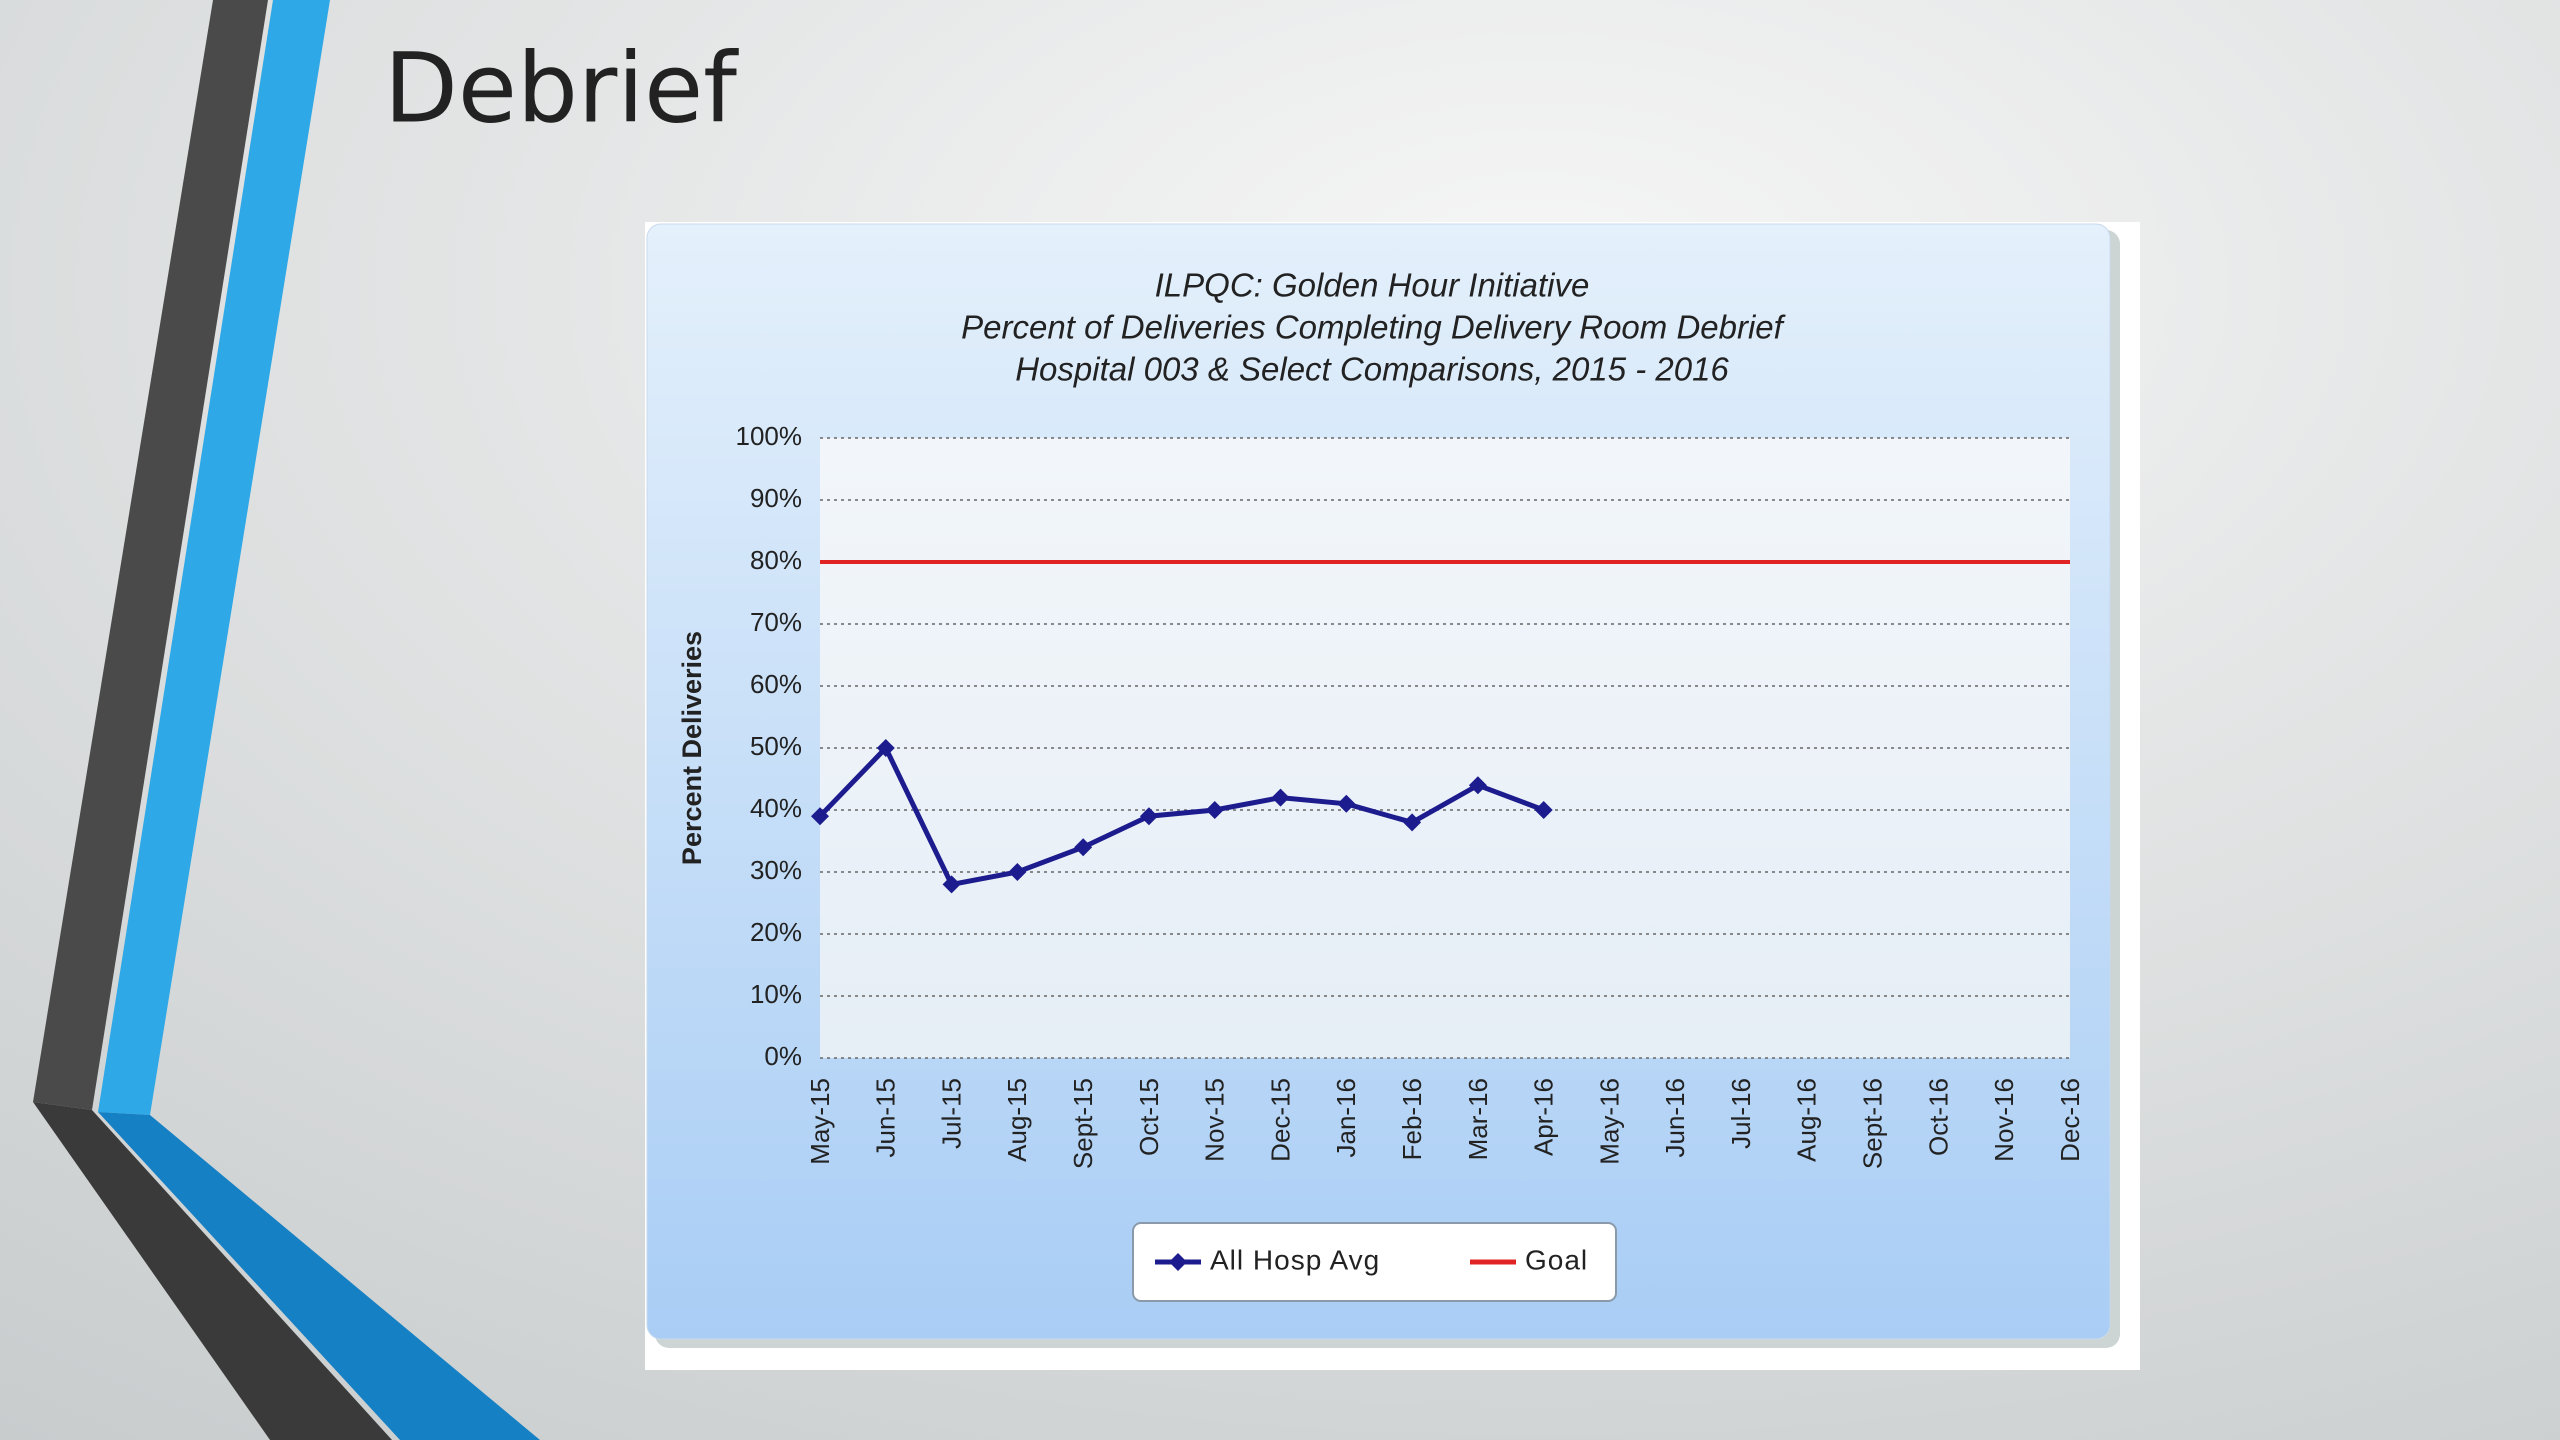  I want to click on x-tick-label: Nov-15, so click(1215, 1120).